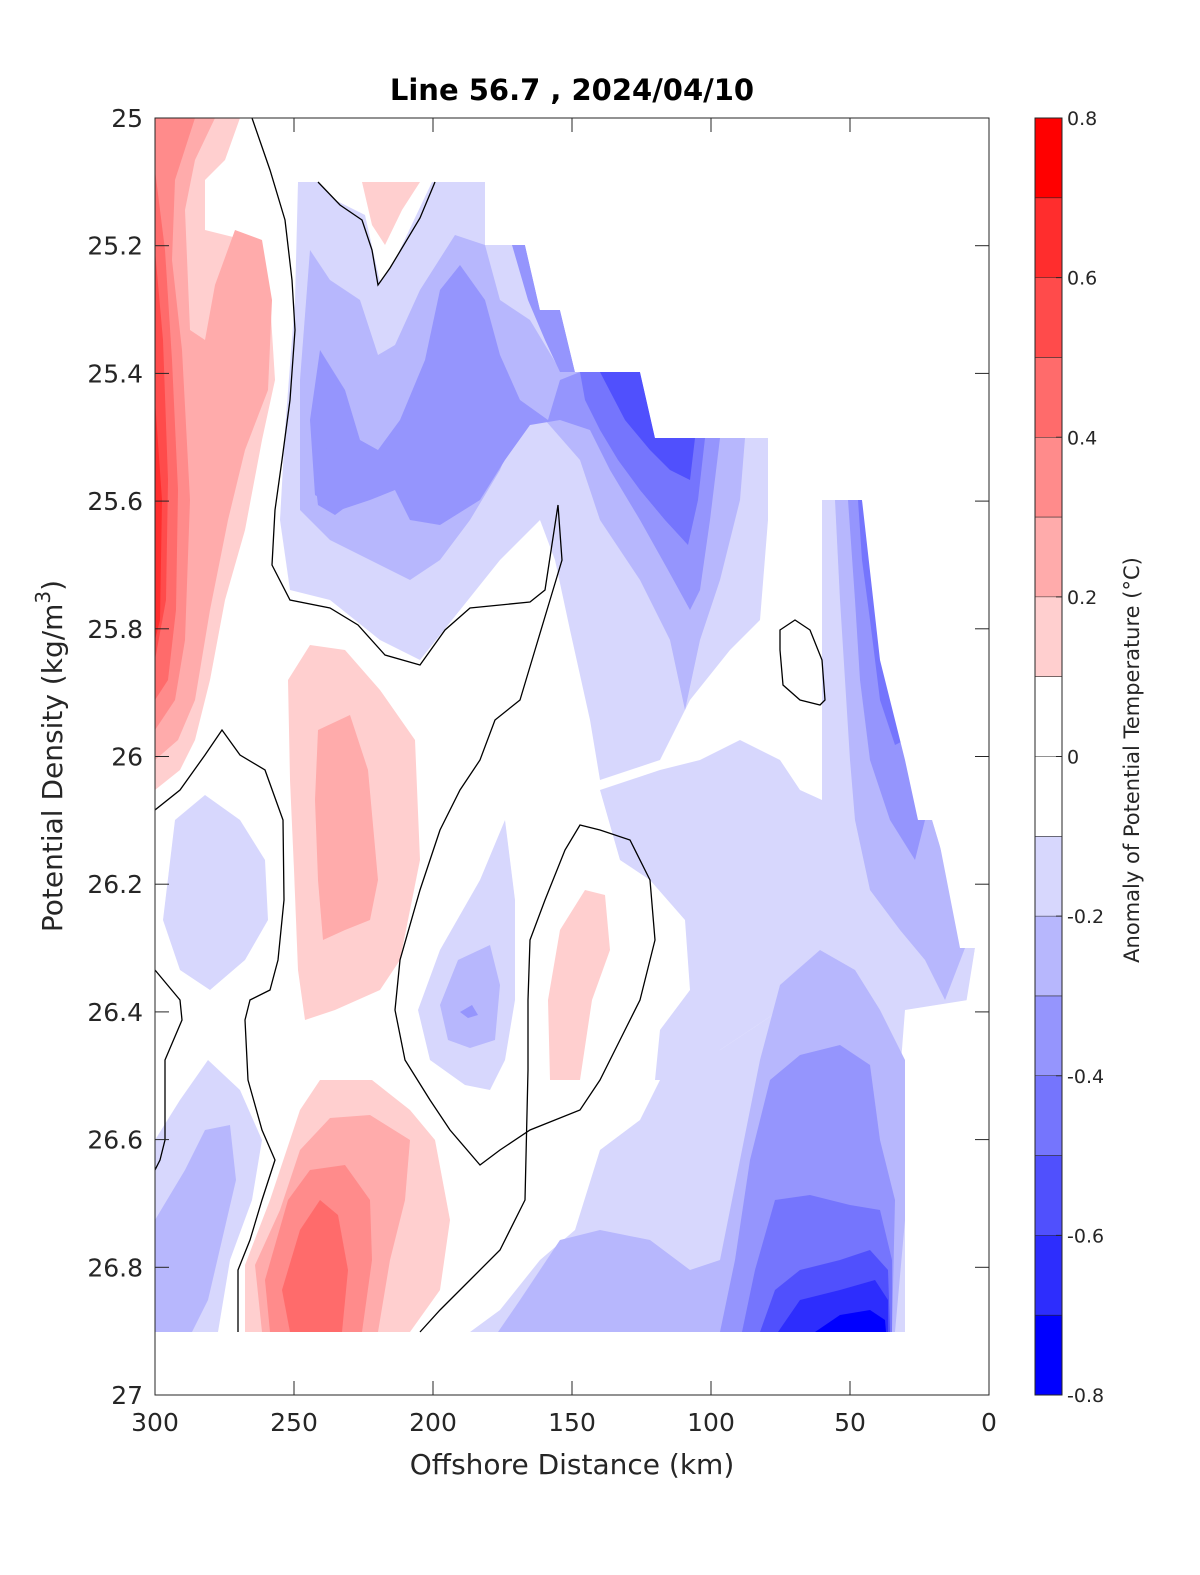  Describe the element at coordinates (1085, 1077) in the screenshot. I see `colorbar-tick-label: -0.4` at that location.